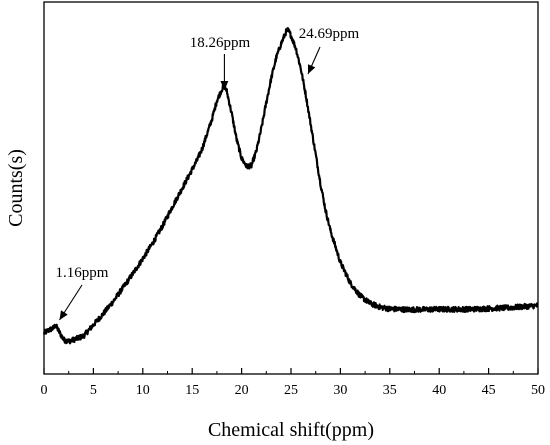  I want to click on x-tick-label: 50, so click(538, 390).